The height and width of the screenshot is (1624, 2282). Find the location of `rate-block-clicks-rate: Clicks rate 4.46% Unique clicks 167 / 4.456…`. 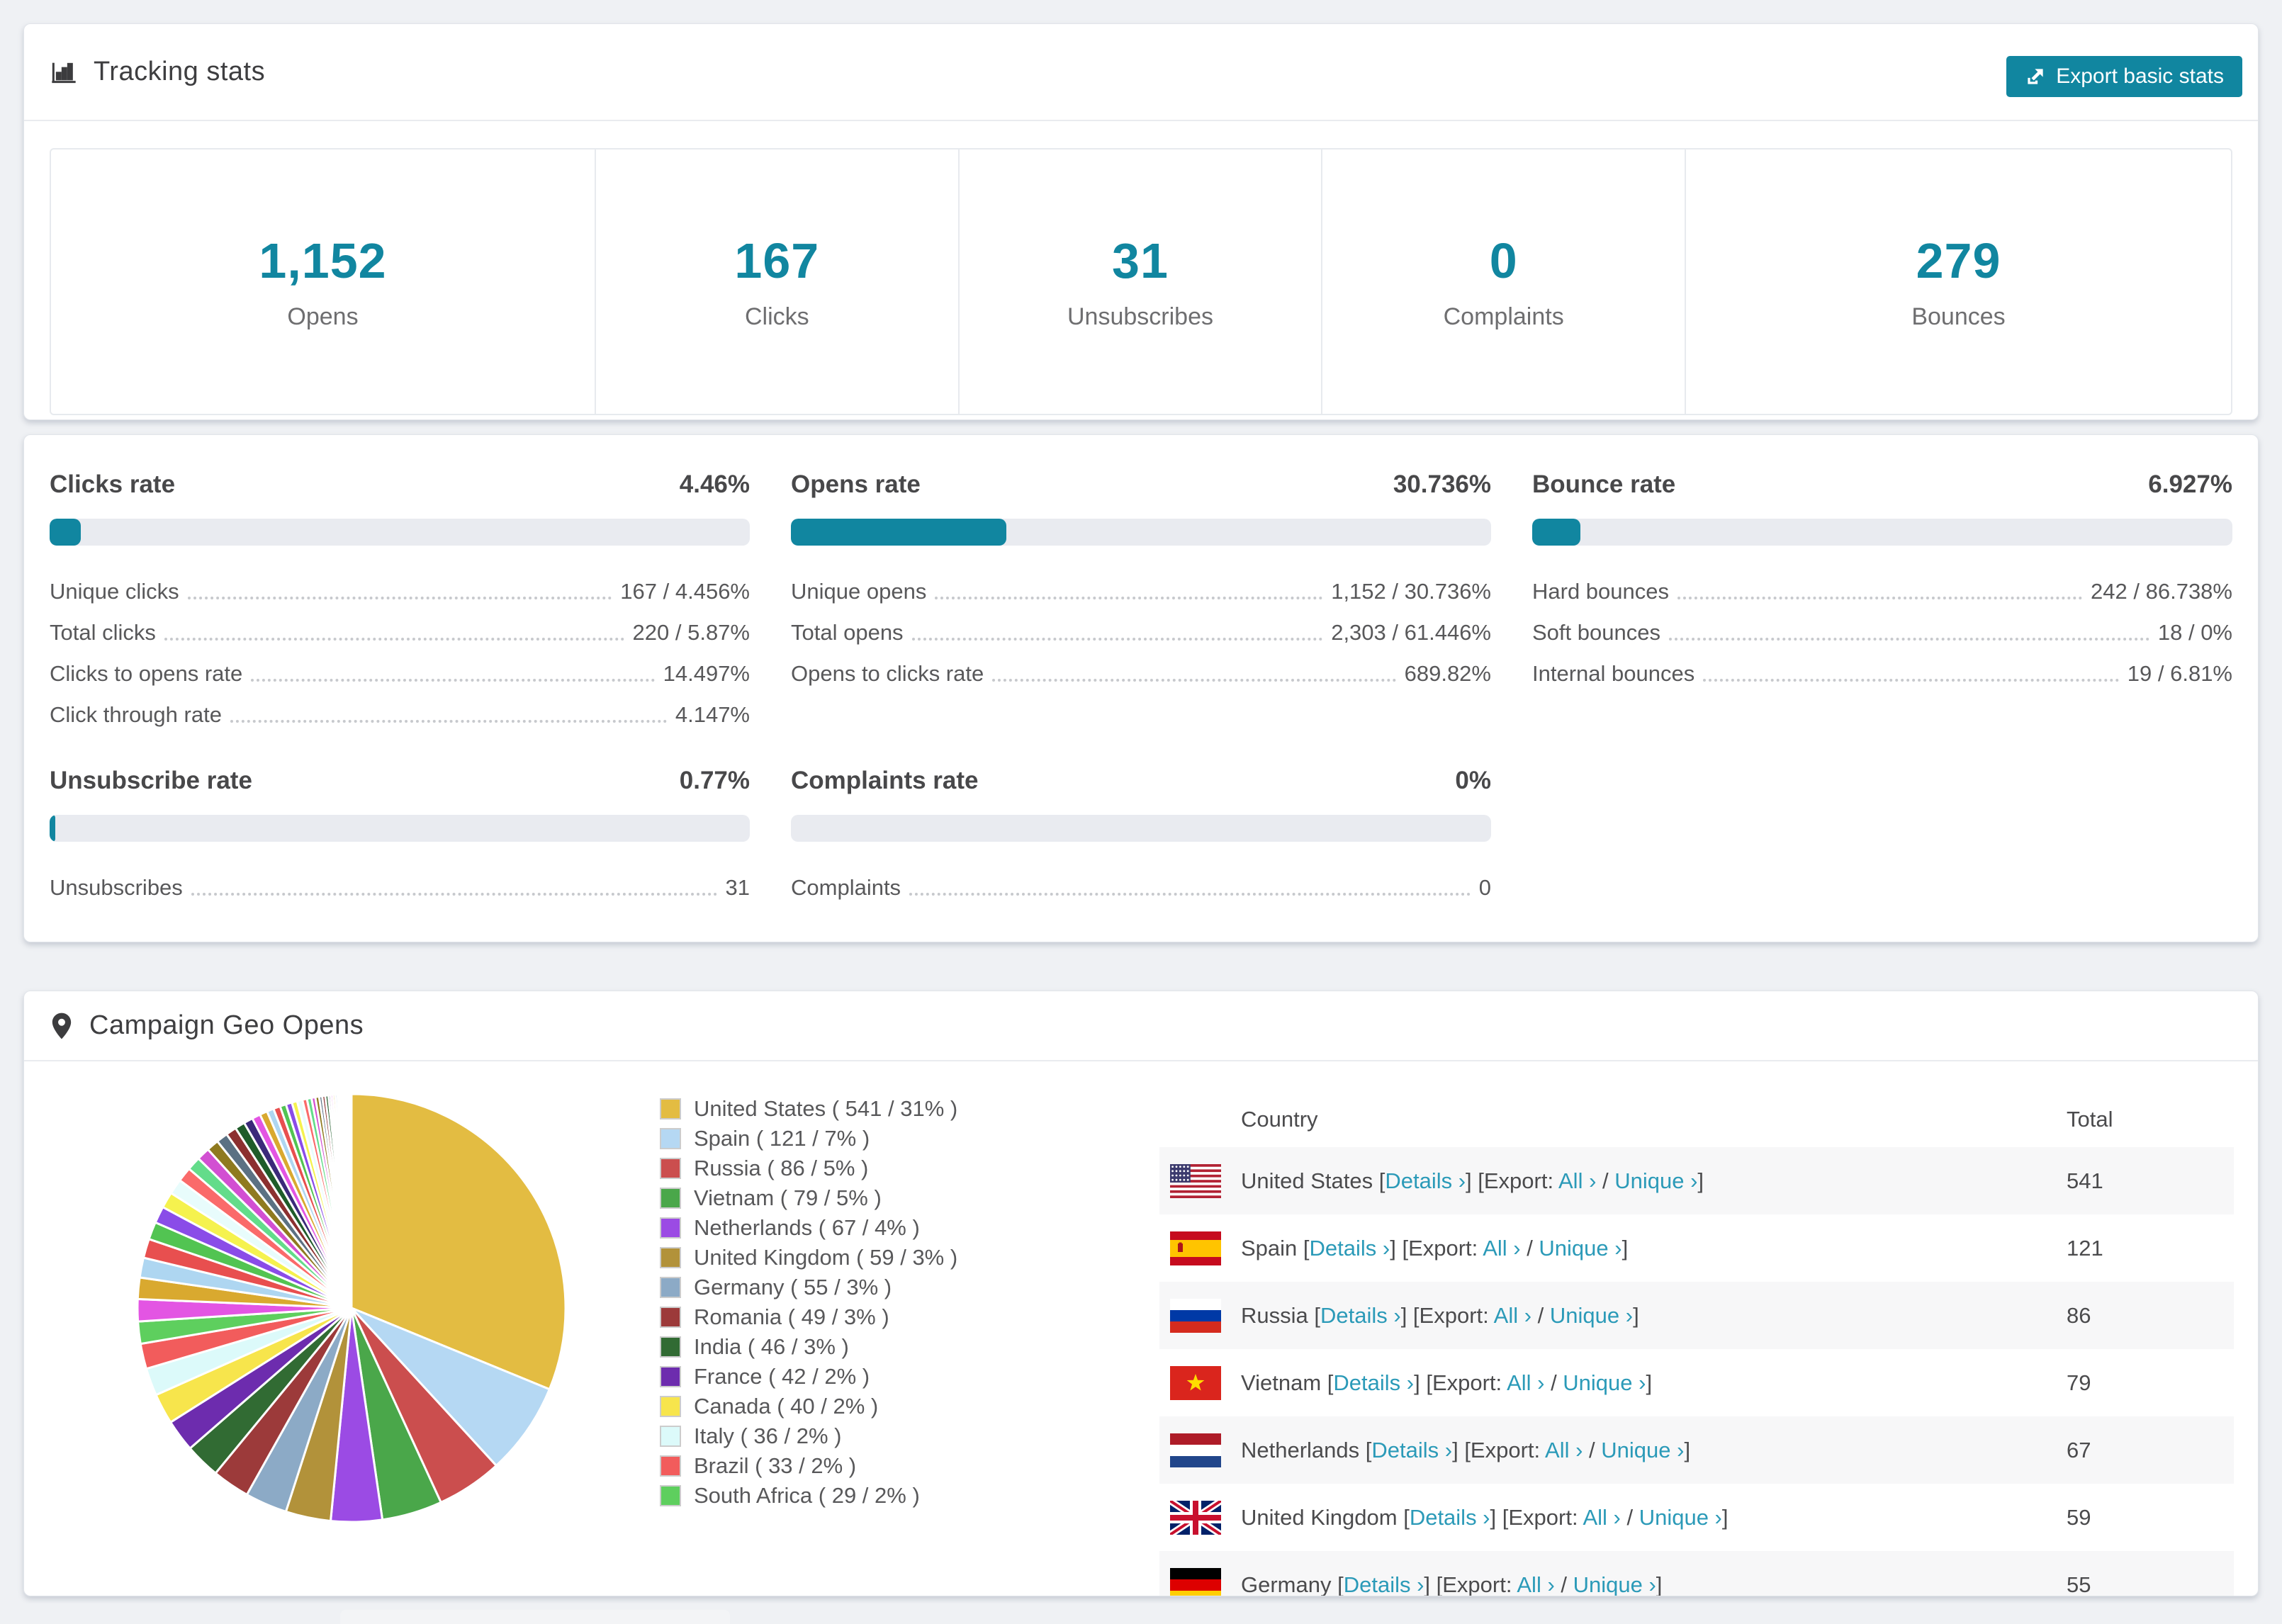

rate-block-clicks-rate: Clicks rate 4.46% Unique clicks 167 / 4.456… is located at coordinates (400, 602).